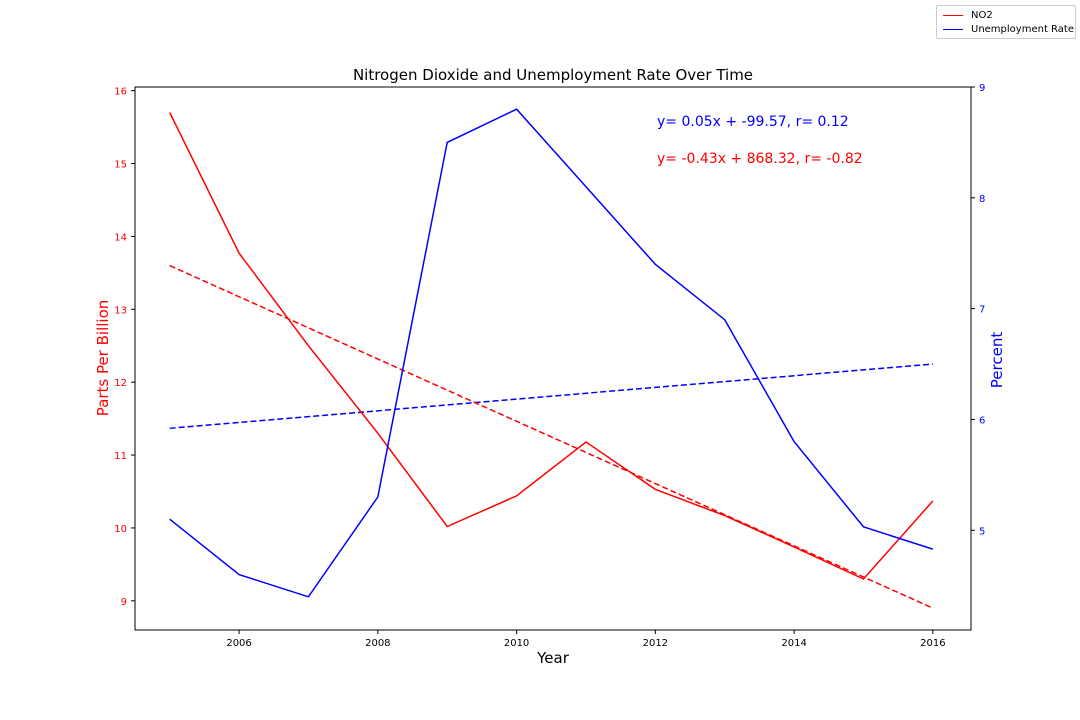 This screenshot has height=720, width=1080. Describe the element at coordinates (551, 396) in the screenshot. I see `trendline-unemployment` at that location.